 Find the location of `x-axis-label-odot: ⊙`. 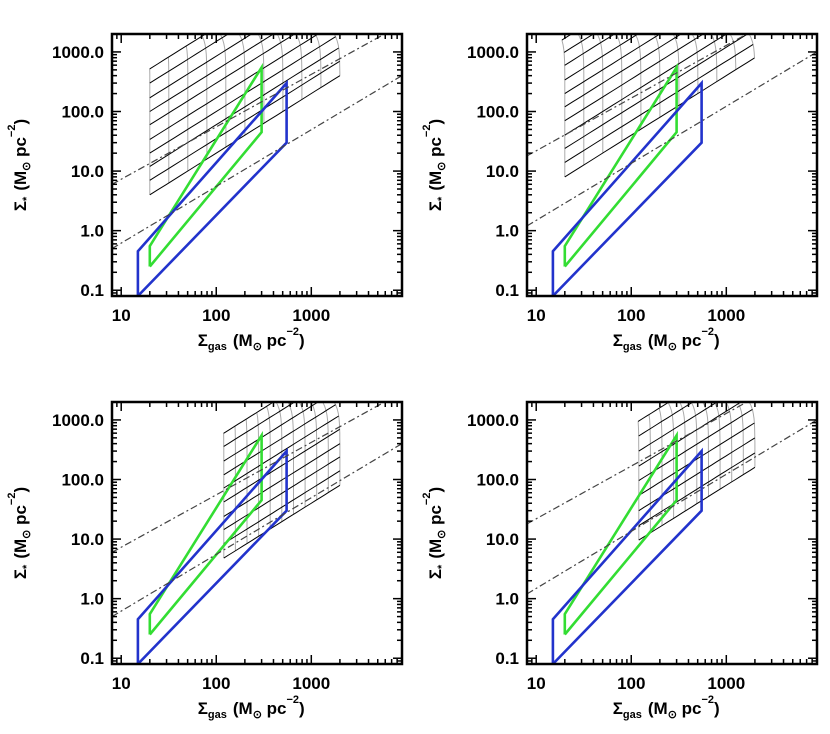

x-axis-label-odot: ⊙ is located at coordinates (257, 715).